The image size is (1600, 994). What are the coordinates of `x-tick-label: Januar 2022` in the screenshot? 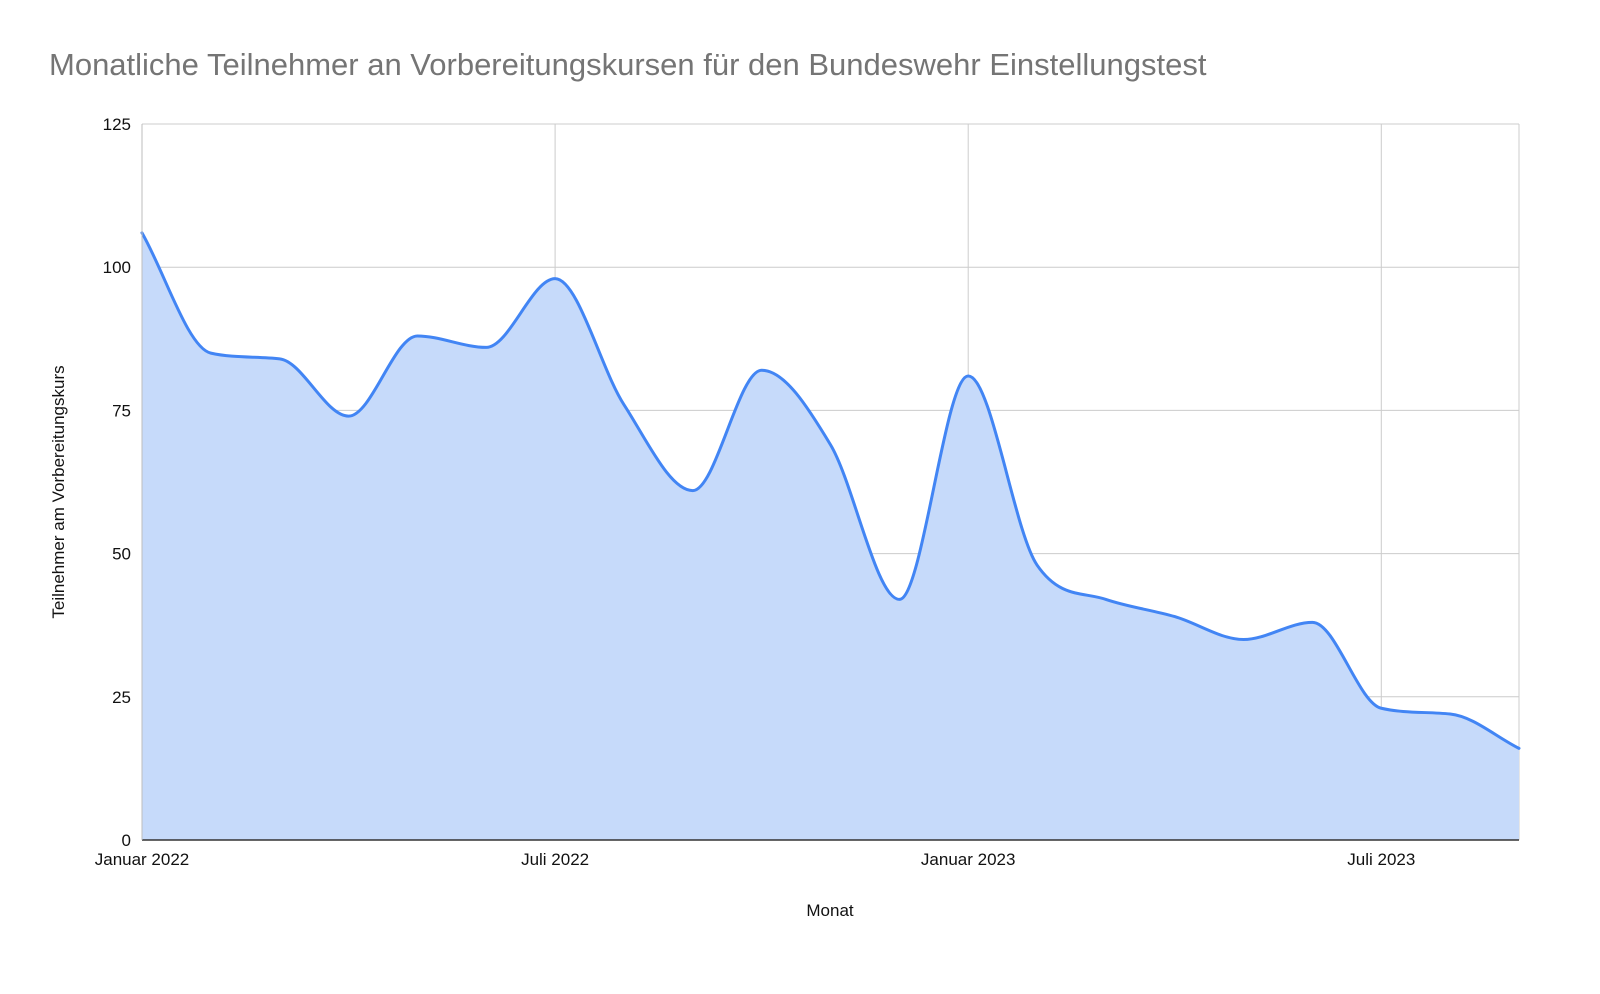 It's located at (142, 859).